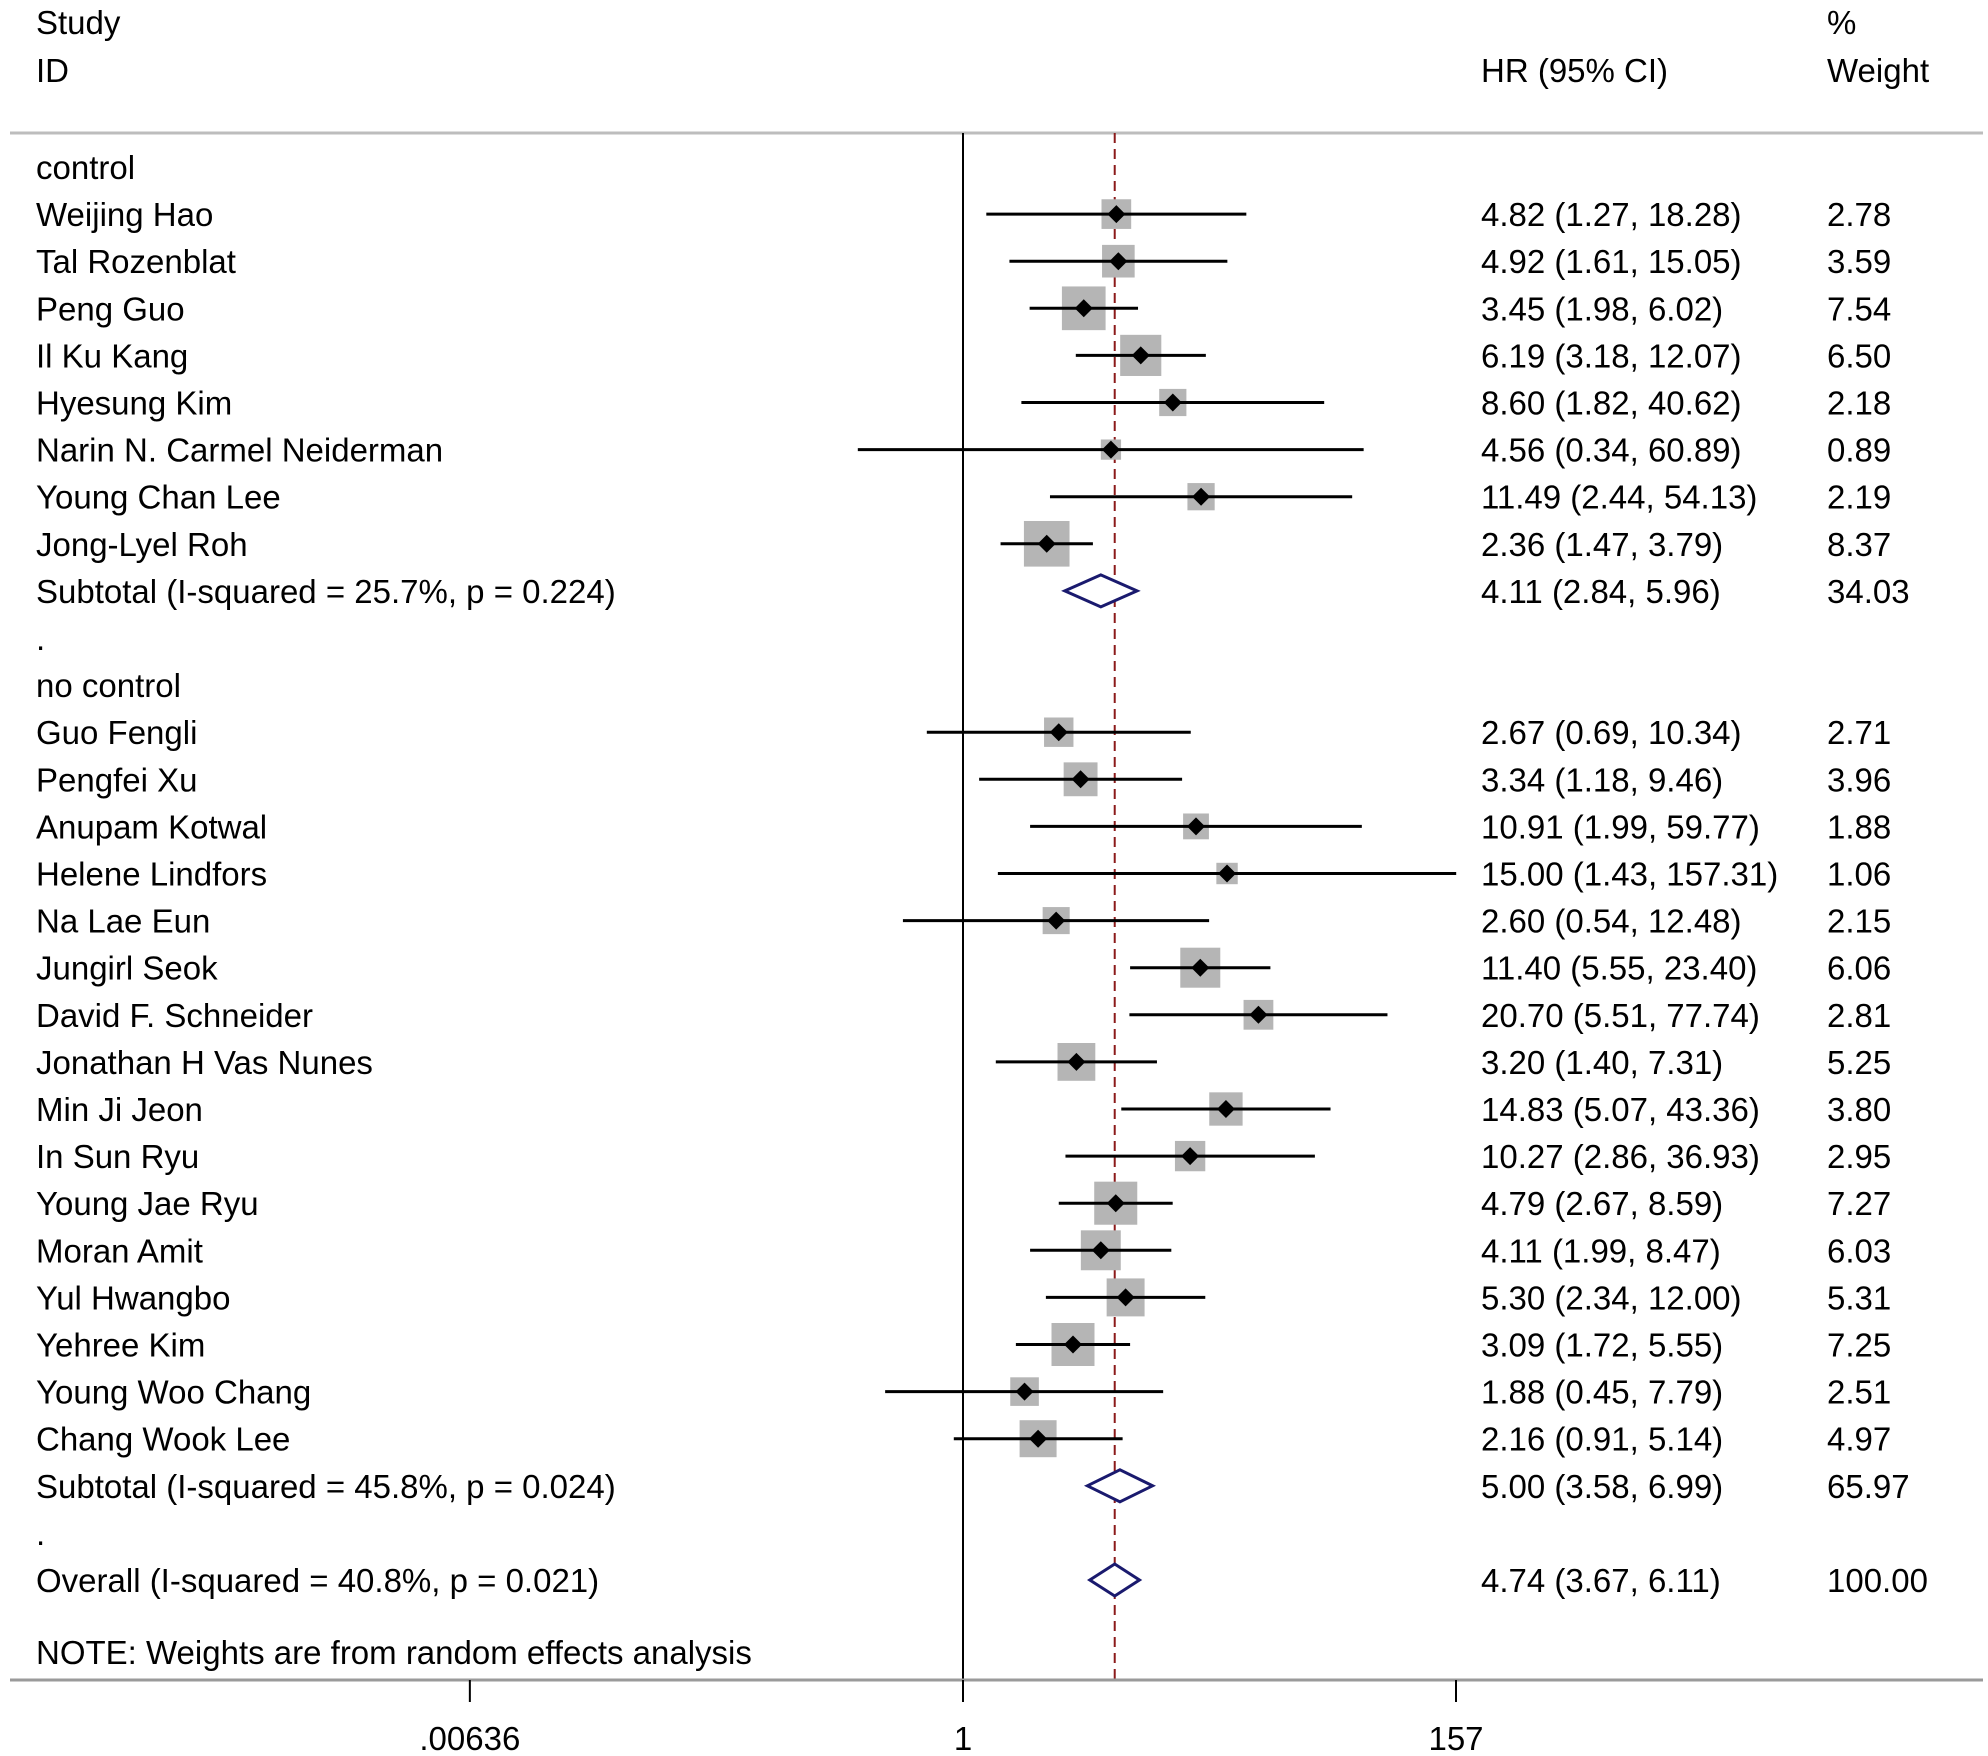  I want to click on weight-value: 6.50, so click(1859, 355).